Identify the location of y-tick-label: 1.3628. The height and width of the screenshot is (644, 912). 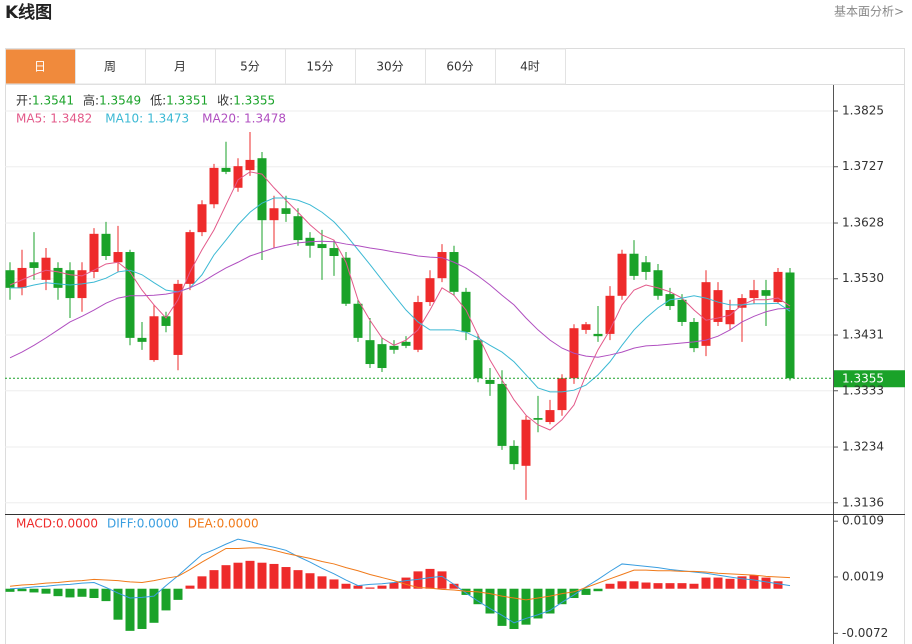
(863, 223).